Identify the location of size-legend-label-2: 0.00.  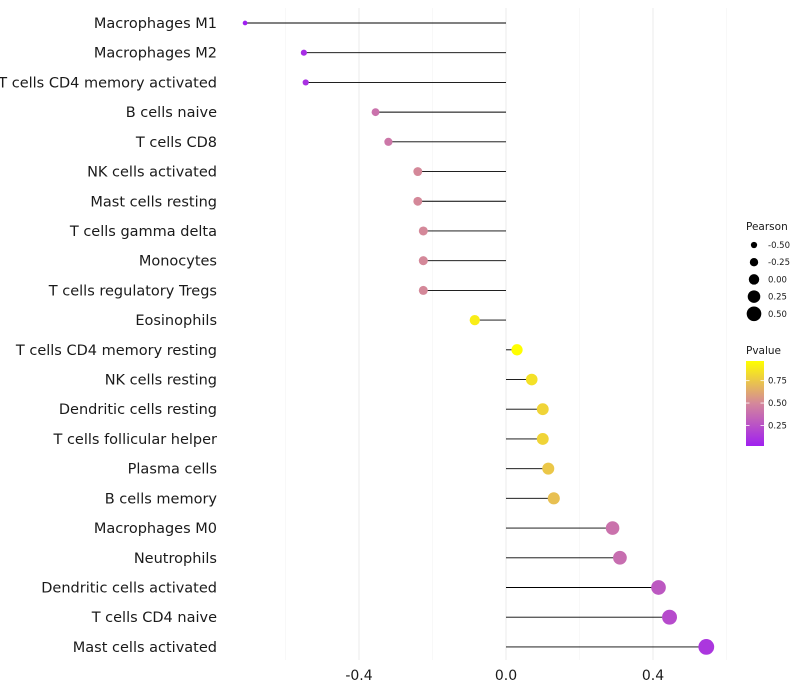
(777, 280).